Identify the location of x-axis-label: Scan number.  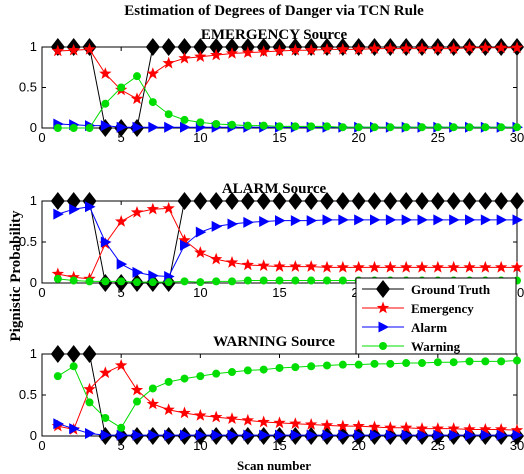
(274, 465).